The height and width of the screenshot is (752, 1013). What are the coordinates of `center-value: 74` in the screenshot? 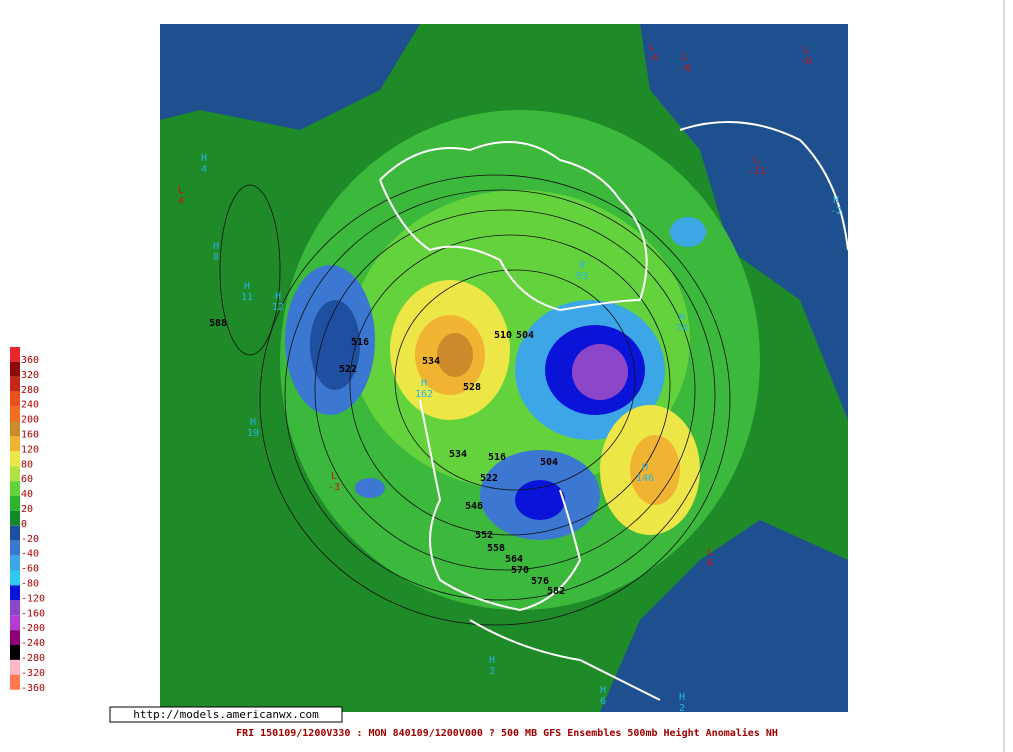 It's located at (682, 328).